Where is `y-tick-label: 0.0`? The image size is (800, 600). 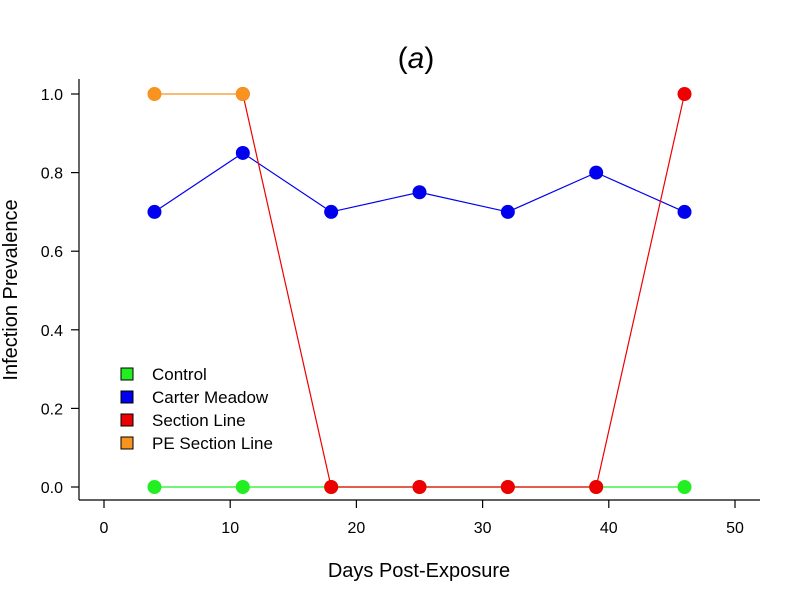 y-tick-label: 0.0 is located at coordinates (52, 488).